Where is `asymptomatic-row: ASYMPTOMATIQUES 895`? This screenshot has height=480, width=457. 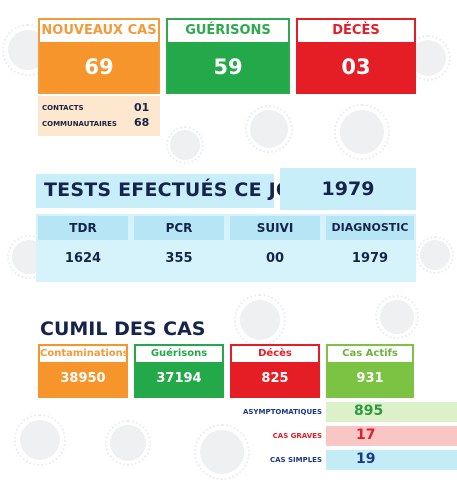 asymptomatic-row: ASYMPTOMATIQUES 895 is located at coordinates (342, 413).